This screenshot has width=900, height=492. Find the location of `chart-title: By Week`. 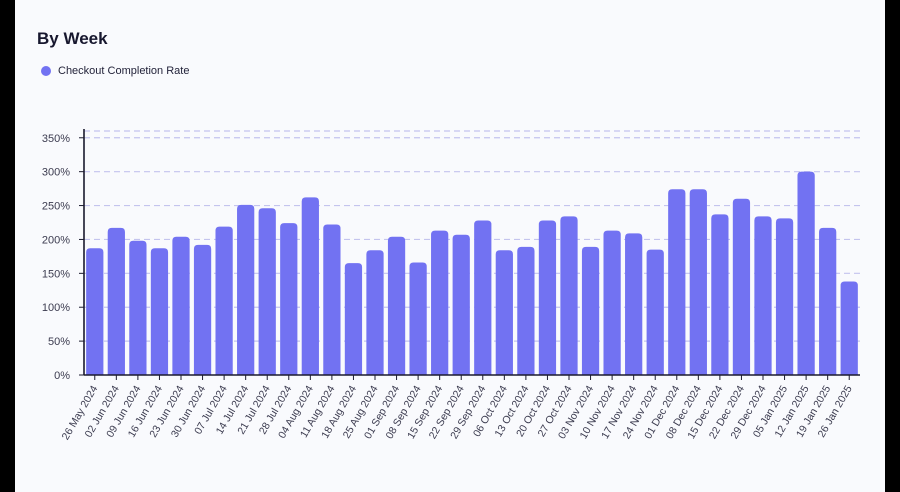

chart-title: By Week is located at coordinates (72, 38).